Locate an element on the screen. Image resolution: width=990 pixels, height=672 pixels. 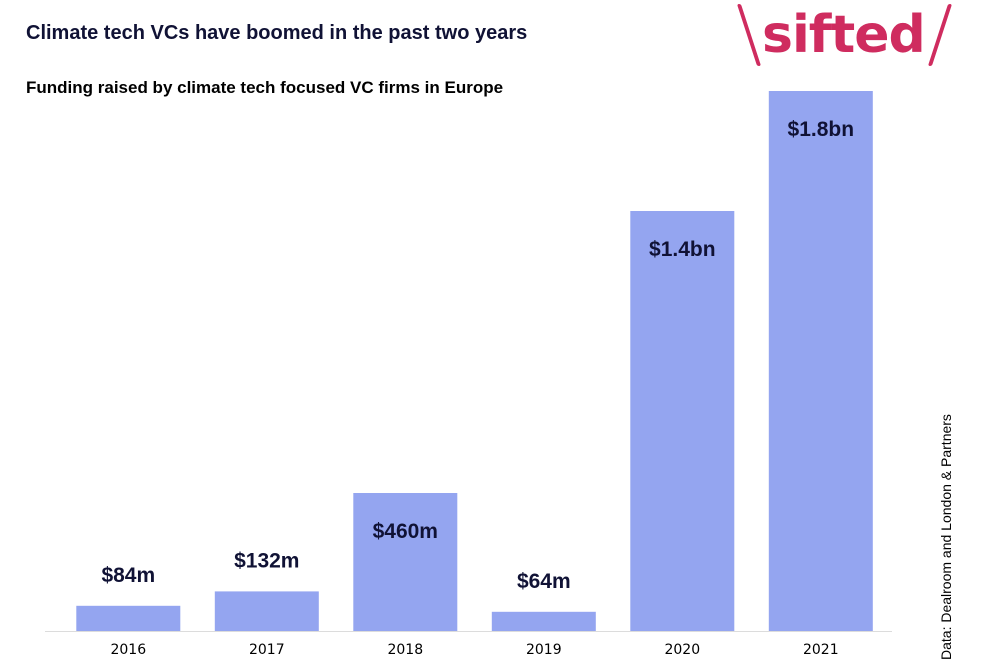
bar-2018 is located at coordinates (405, 562).